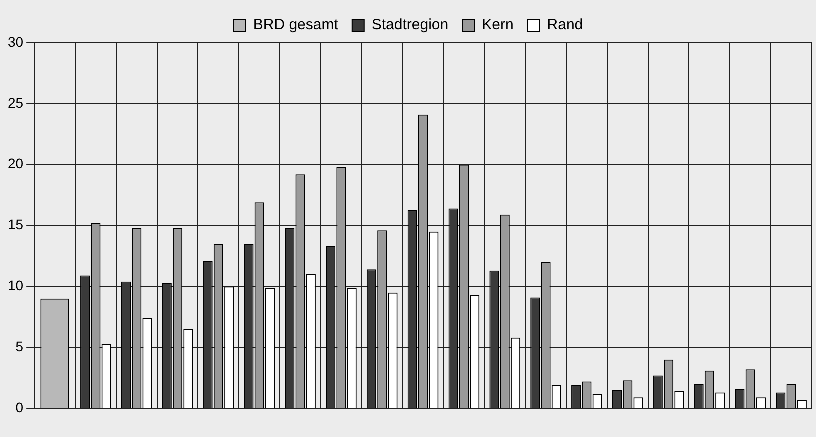  I want to click on y-tick-label: 30, so click(16, 42).